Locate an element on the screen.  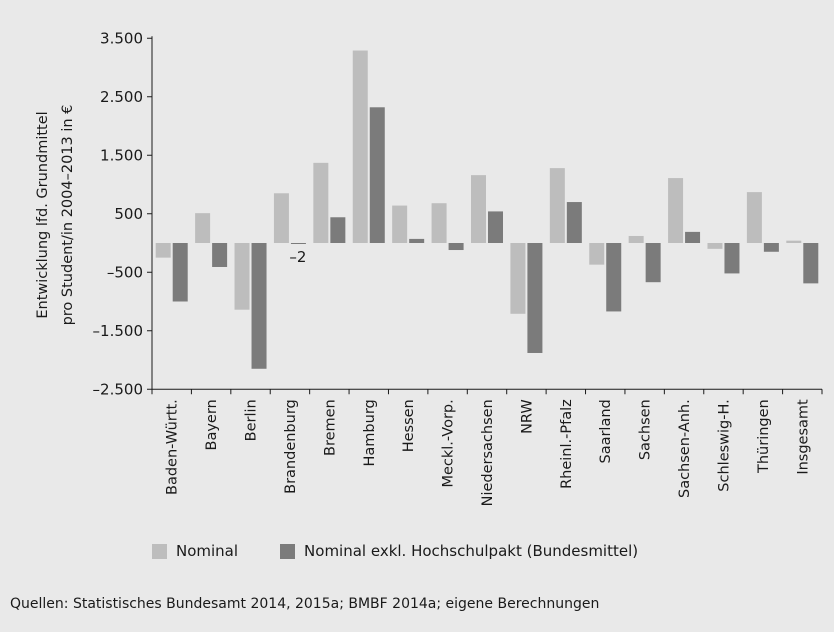
category-label: Baden-Württ. is located at coordinates (173, 447).